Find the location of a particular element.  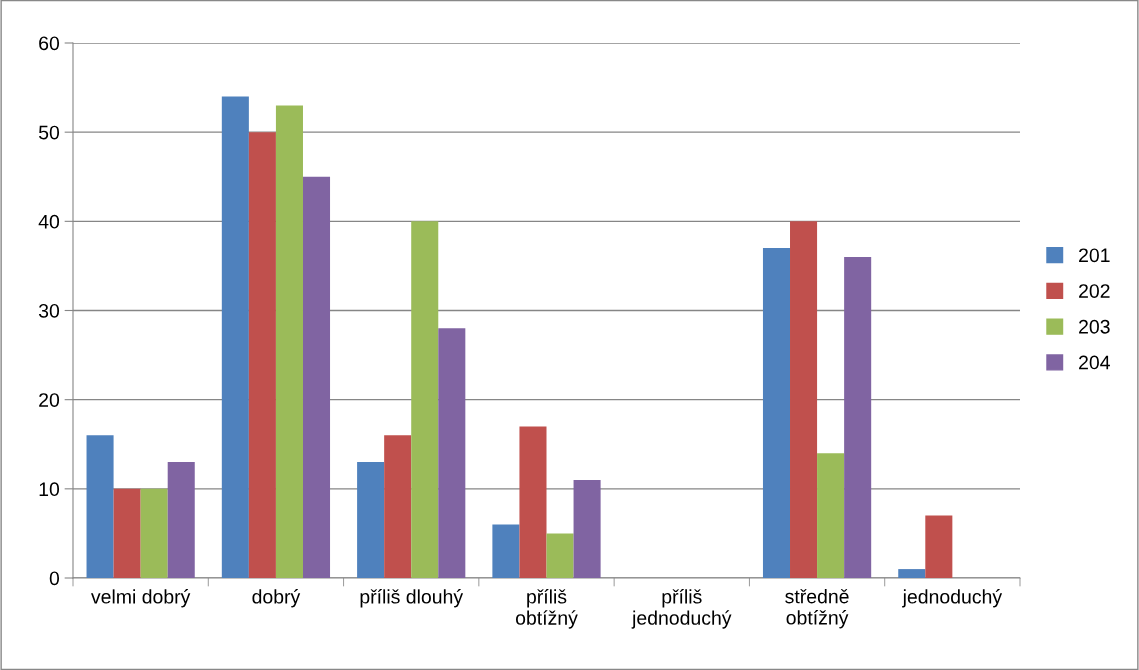

legend-label: 203 is located at coordinates (1094, 326).